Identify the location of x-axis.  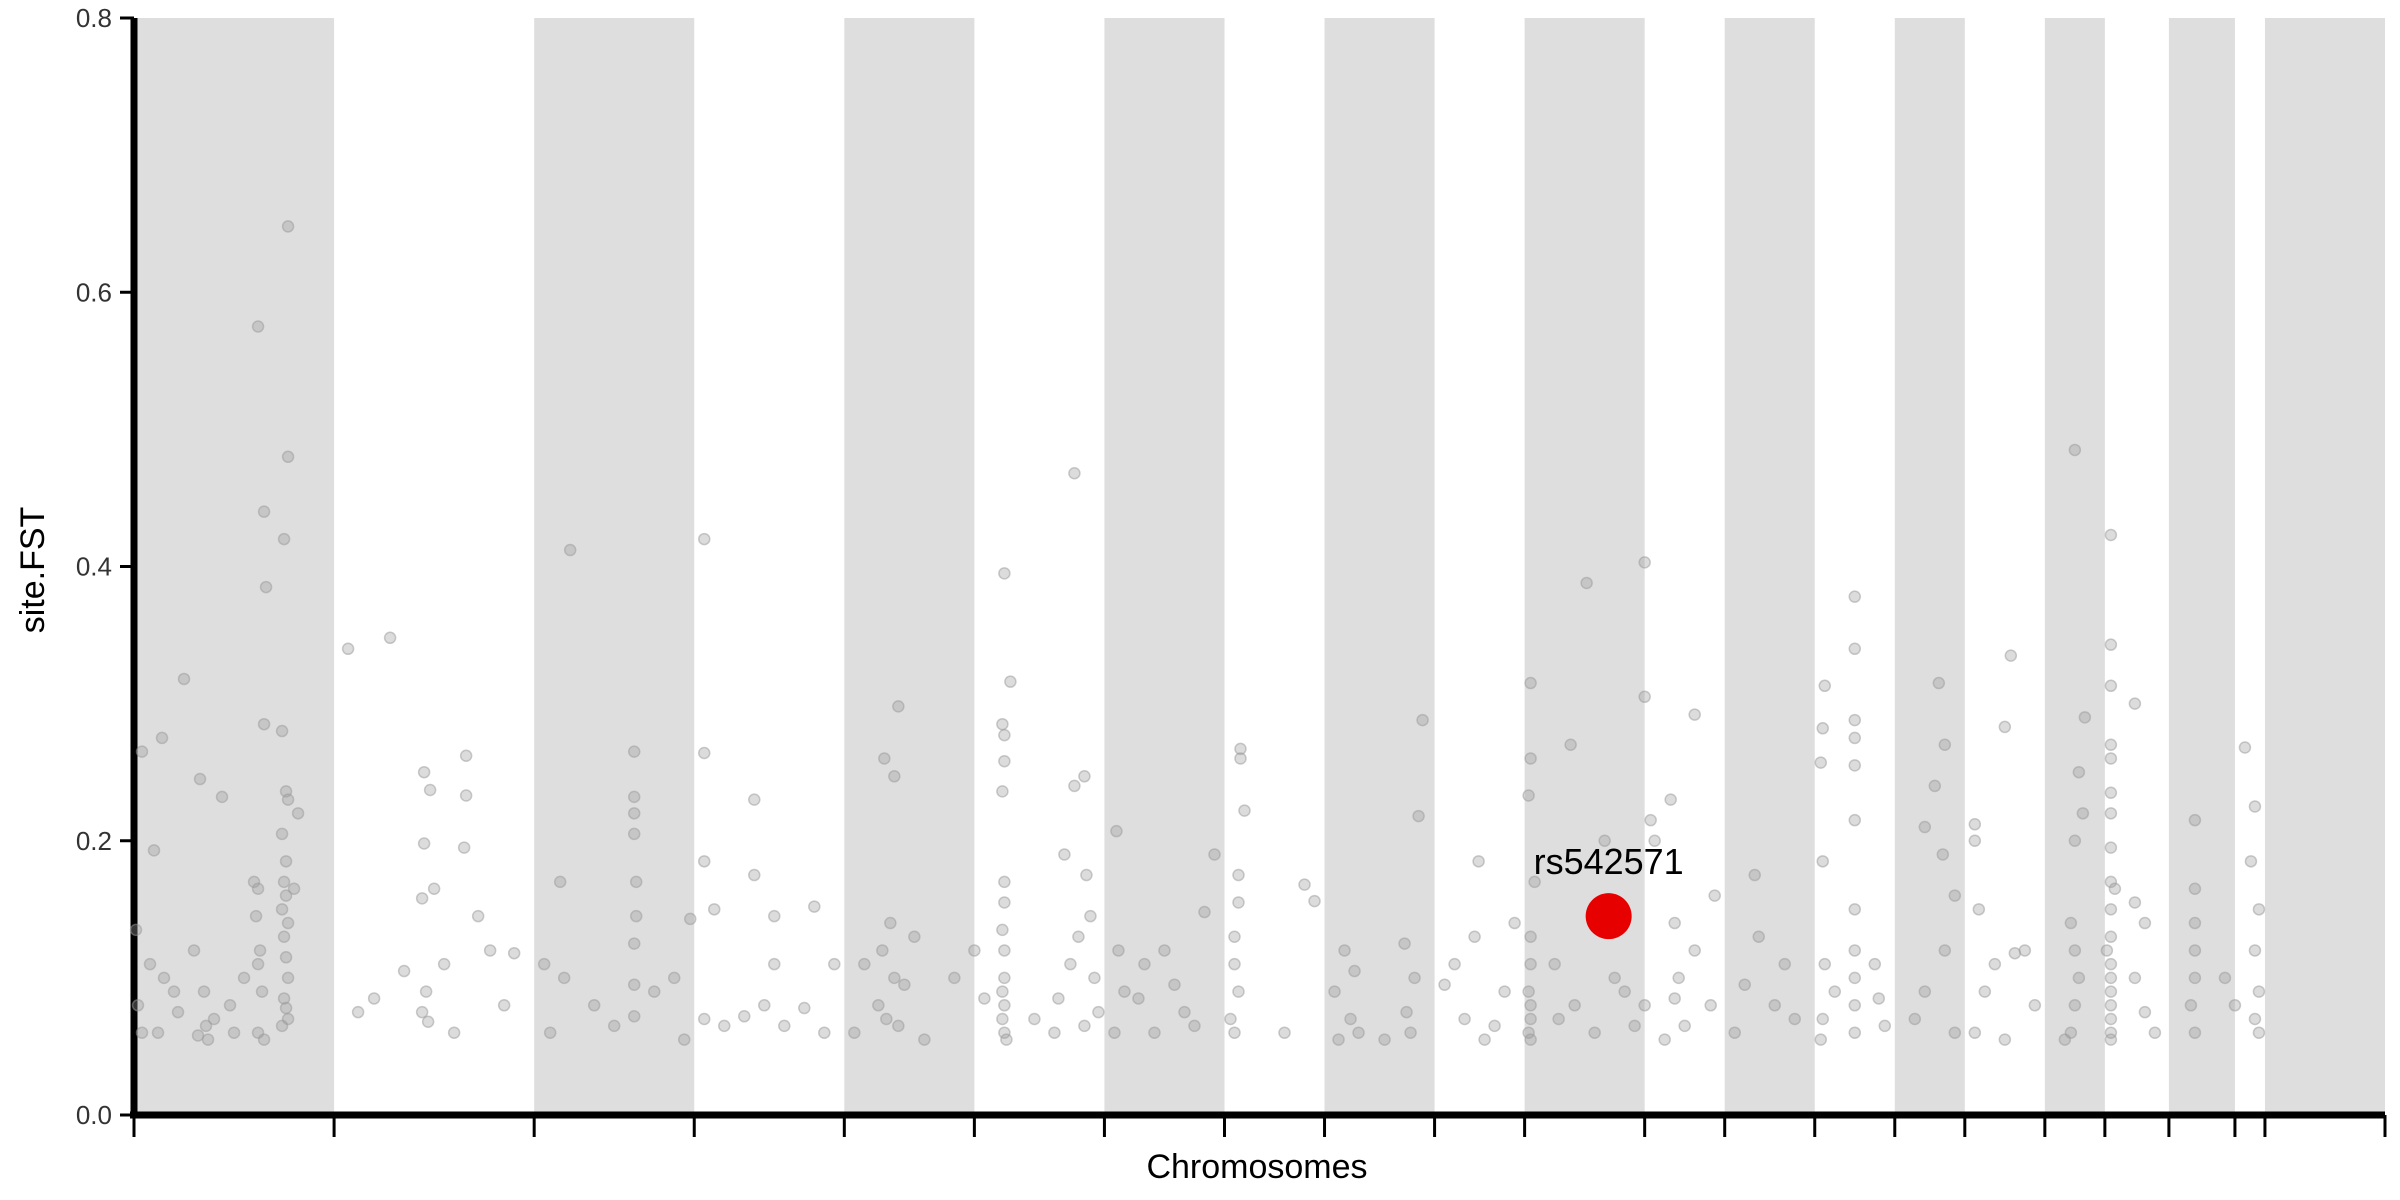
(1258, 1124).